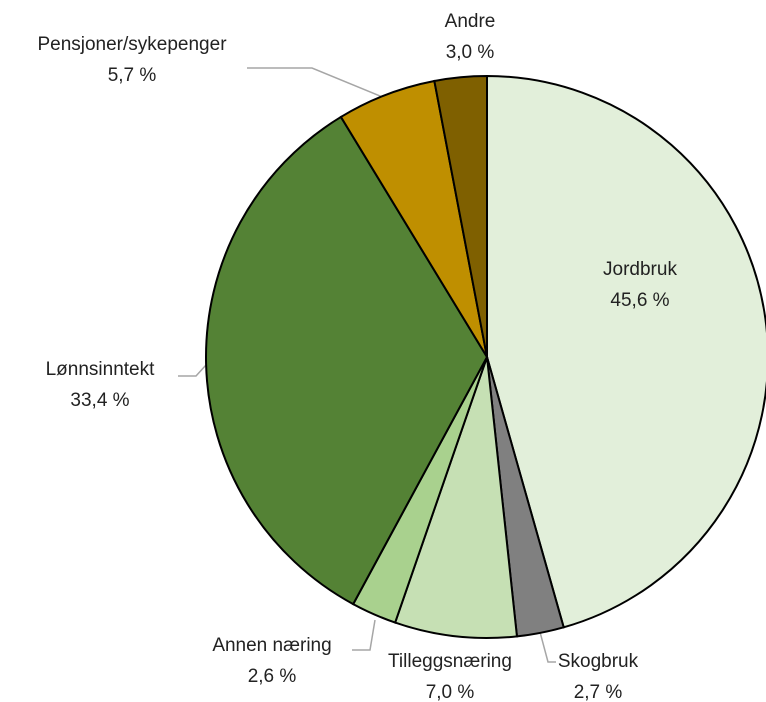 The width and height of the screenshot is (766, 702). Describe the element at coordinates (639, 300) in the screenshot. I see `slice-value-label: 45,6 %` at that location.